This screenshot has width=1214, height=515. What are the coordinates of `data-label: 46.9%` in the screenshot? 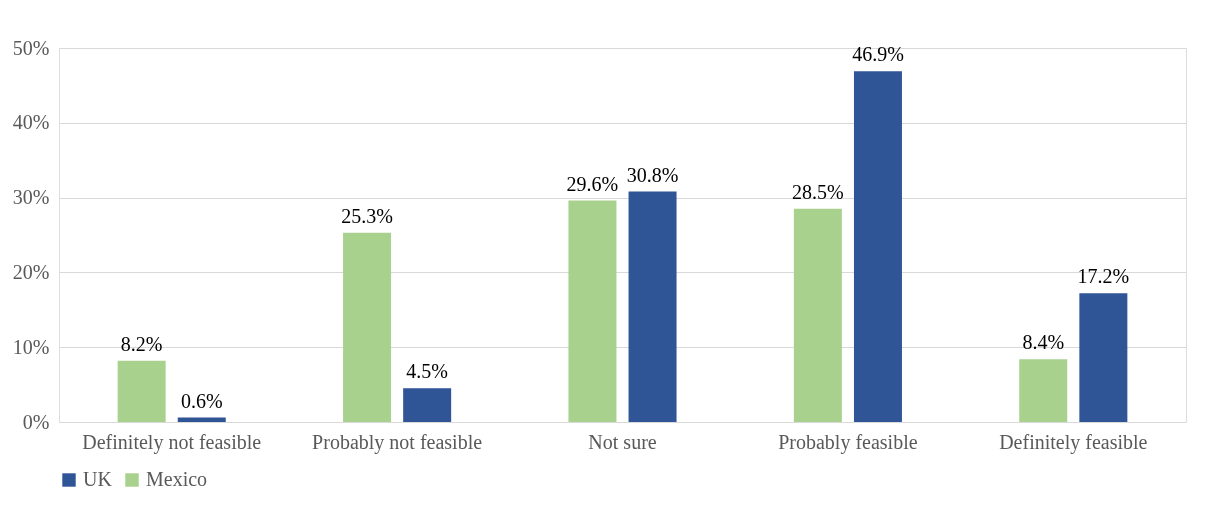 It's located at (878, 54).